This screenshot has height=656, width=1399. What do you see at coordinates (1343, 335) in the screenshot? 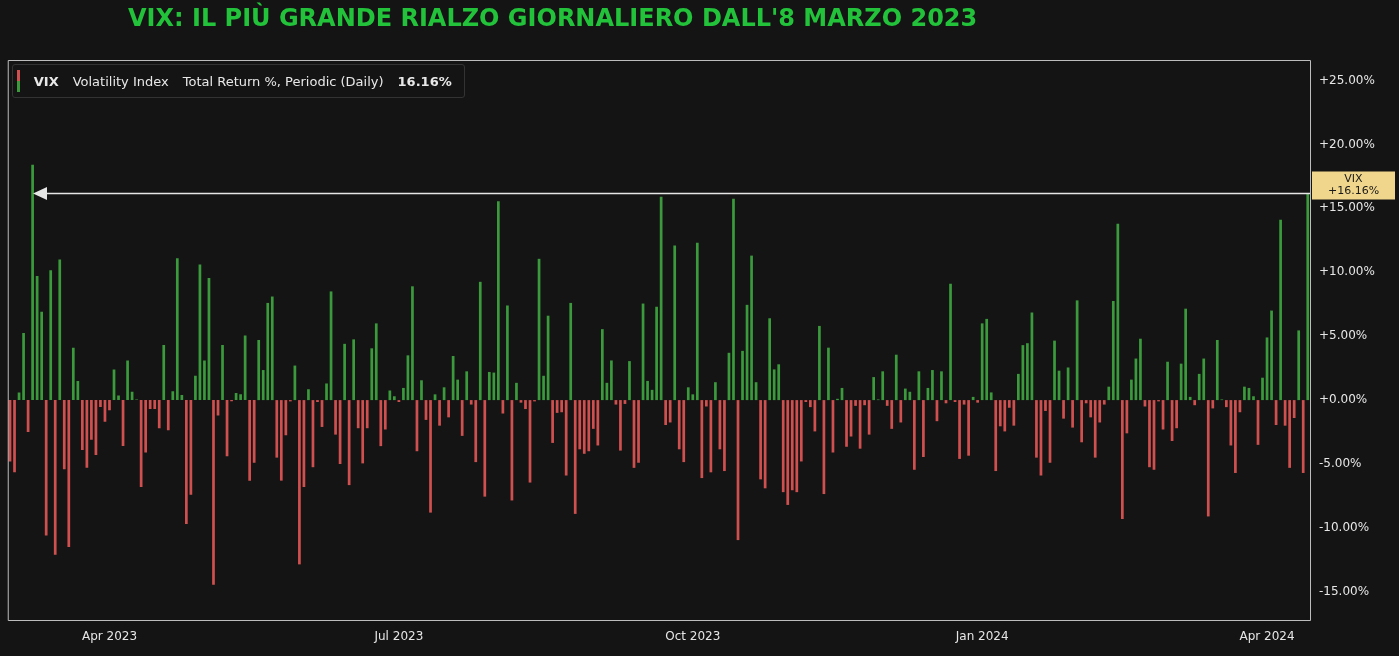
I see `y-tick-label: +5.00%` at bounding box center [1343, 335].